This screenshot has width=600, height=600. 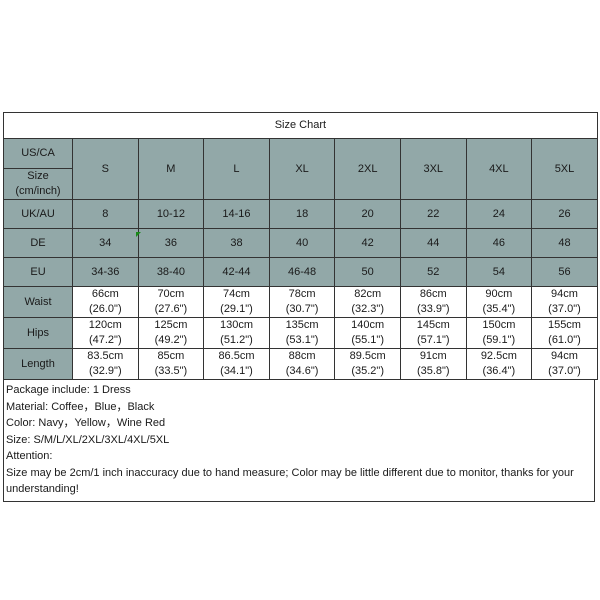 What do you see at coordinates (300, 214) in the screenshot?
I see `row-uk_au: UK/AU 8 10-12 14-16 18 20 22 24 26` at bounding box center [300, 214].